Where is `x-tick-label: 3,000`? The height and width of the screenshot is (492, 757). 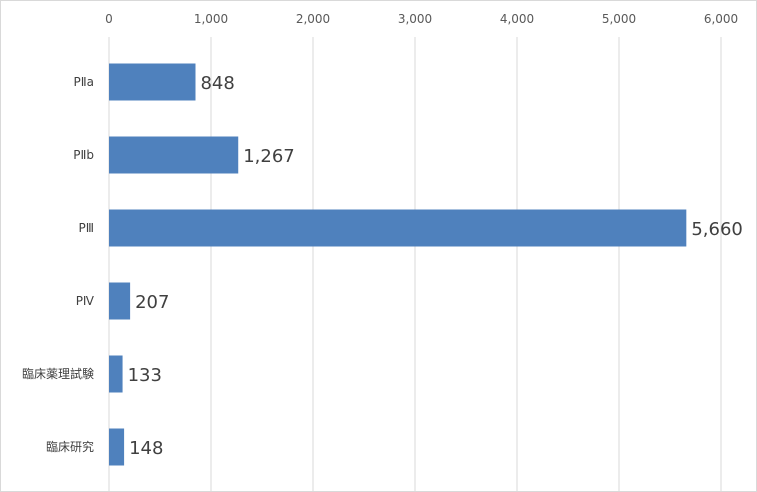 x-tick-label: 3,000 is located at coordinates (415, 19).